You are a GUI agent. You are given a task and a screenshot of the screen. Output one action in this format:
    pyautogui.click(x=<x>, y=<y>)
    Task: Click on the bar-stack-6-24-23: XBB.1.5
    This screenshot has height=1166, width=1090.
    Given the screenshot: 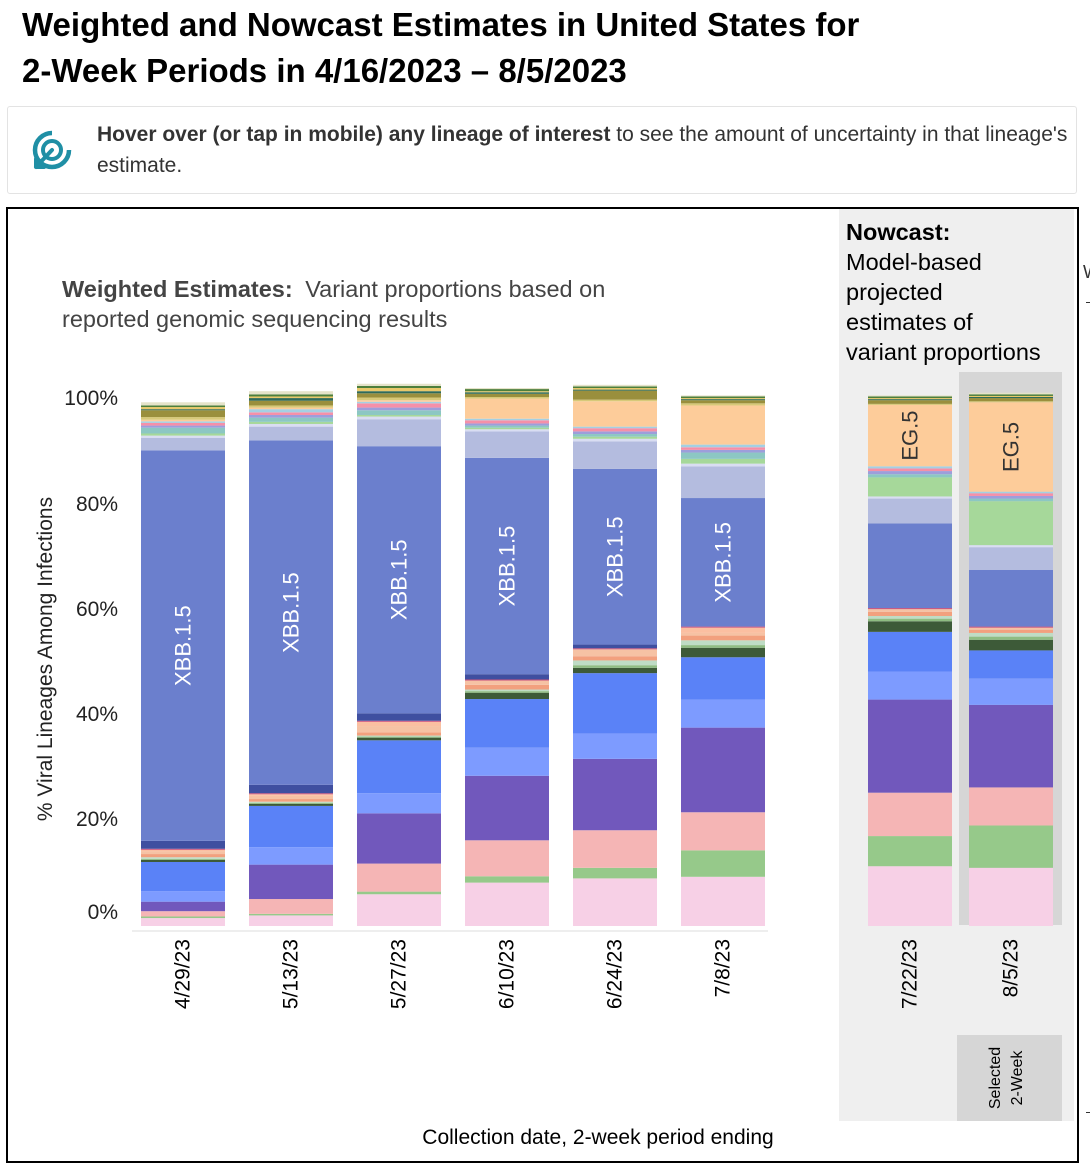 What is the action you would take?
    pyautogui.click(x=615, y=655)
    